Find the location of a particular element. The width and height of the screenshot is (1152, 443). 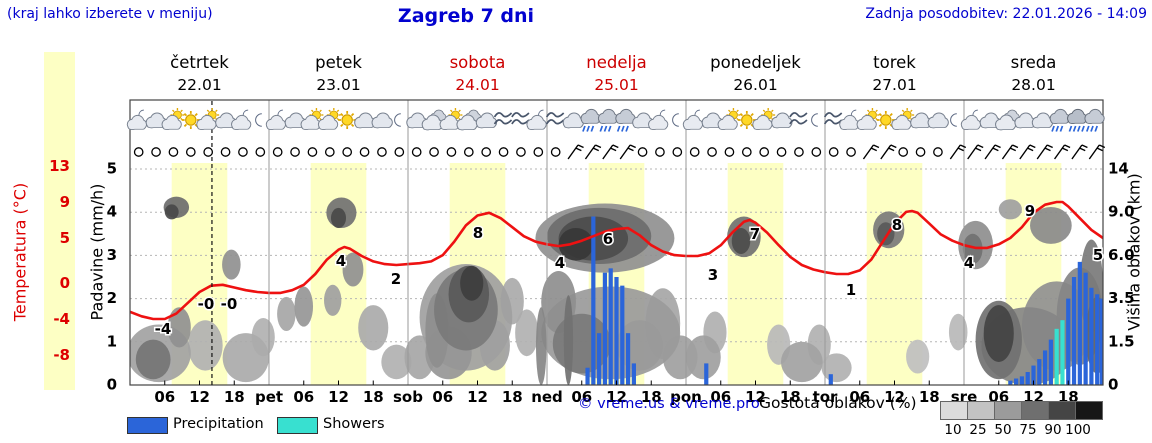

precipitation-tick-labels: 5 4 3 2 1 0 is located at coordinates (112, 277).